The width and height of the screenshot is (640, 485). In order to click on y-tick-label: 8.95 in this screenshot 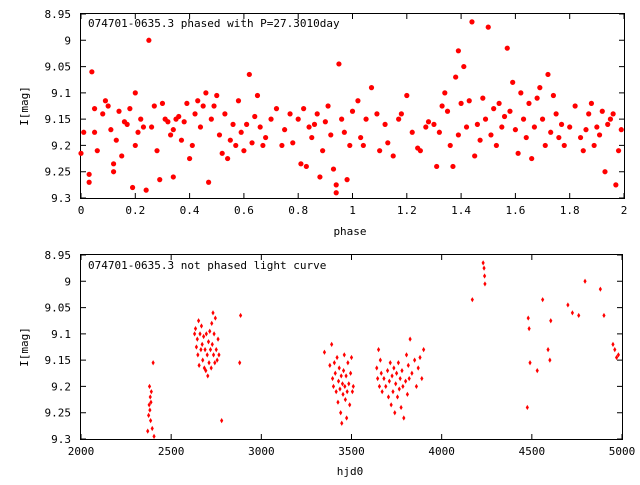, I will do `click(58, 14)`.